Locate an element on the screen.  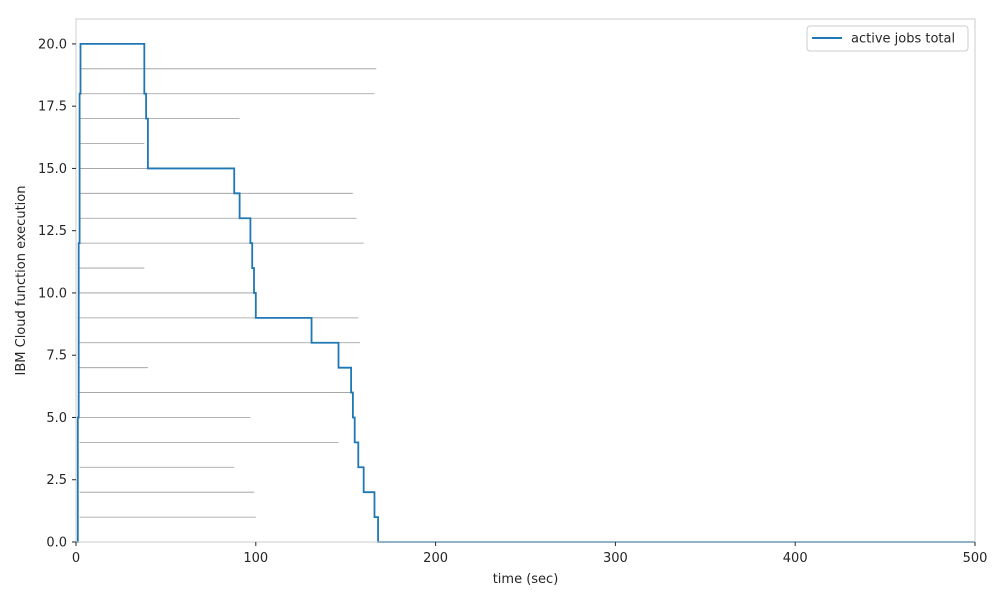
legend-box is located at coordinates (887, 38).